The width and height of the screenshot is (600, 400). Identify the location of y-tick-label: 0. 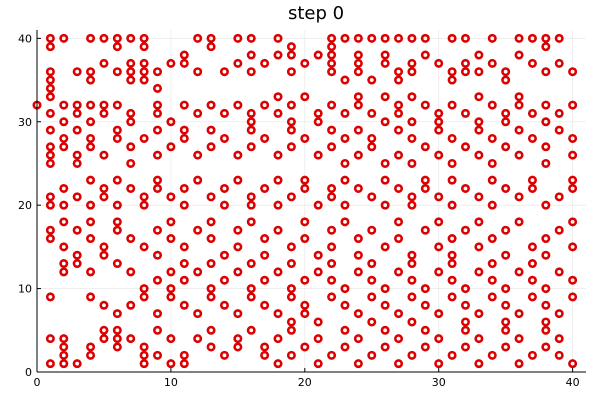
(28, 372).